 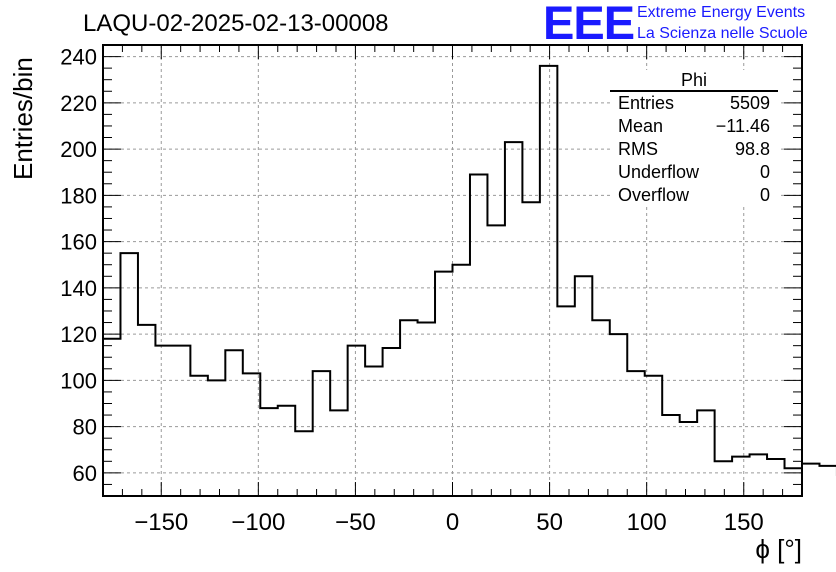 What do you see at coordinates (355, 522) in the screenshot?
I see `x-tick-label: −50` at bounding box center [355, 522].